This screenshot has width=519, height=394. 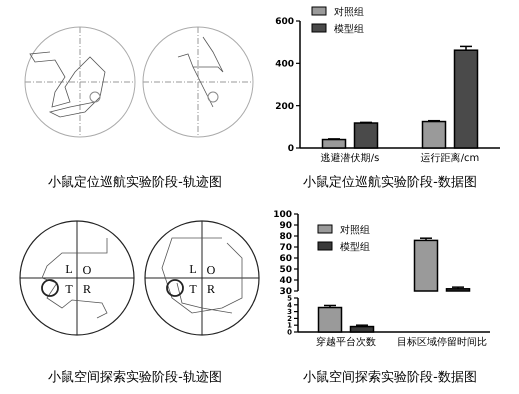 What do you see at coordinates (285, 270) in the screenshot?
I see `y-tick-label: 50` at bounding box center [285, 270].